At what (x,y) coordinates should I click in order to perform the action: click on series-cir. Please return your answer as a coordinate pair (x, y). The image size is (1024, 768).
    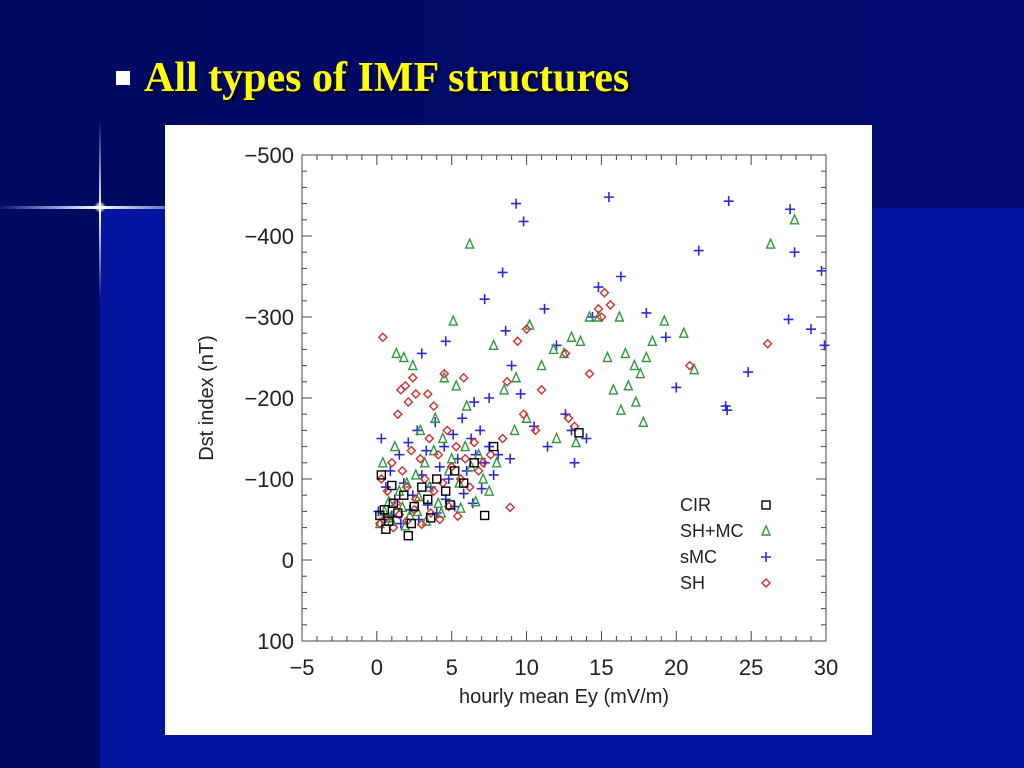
    Looking at the image, I should click on (479, 484).